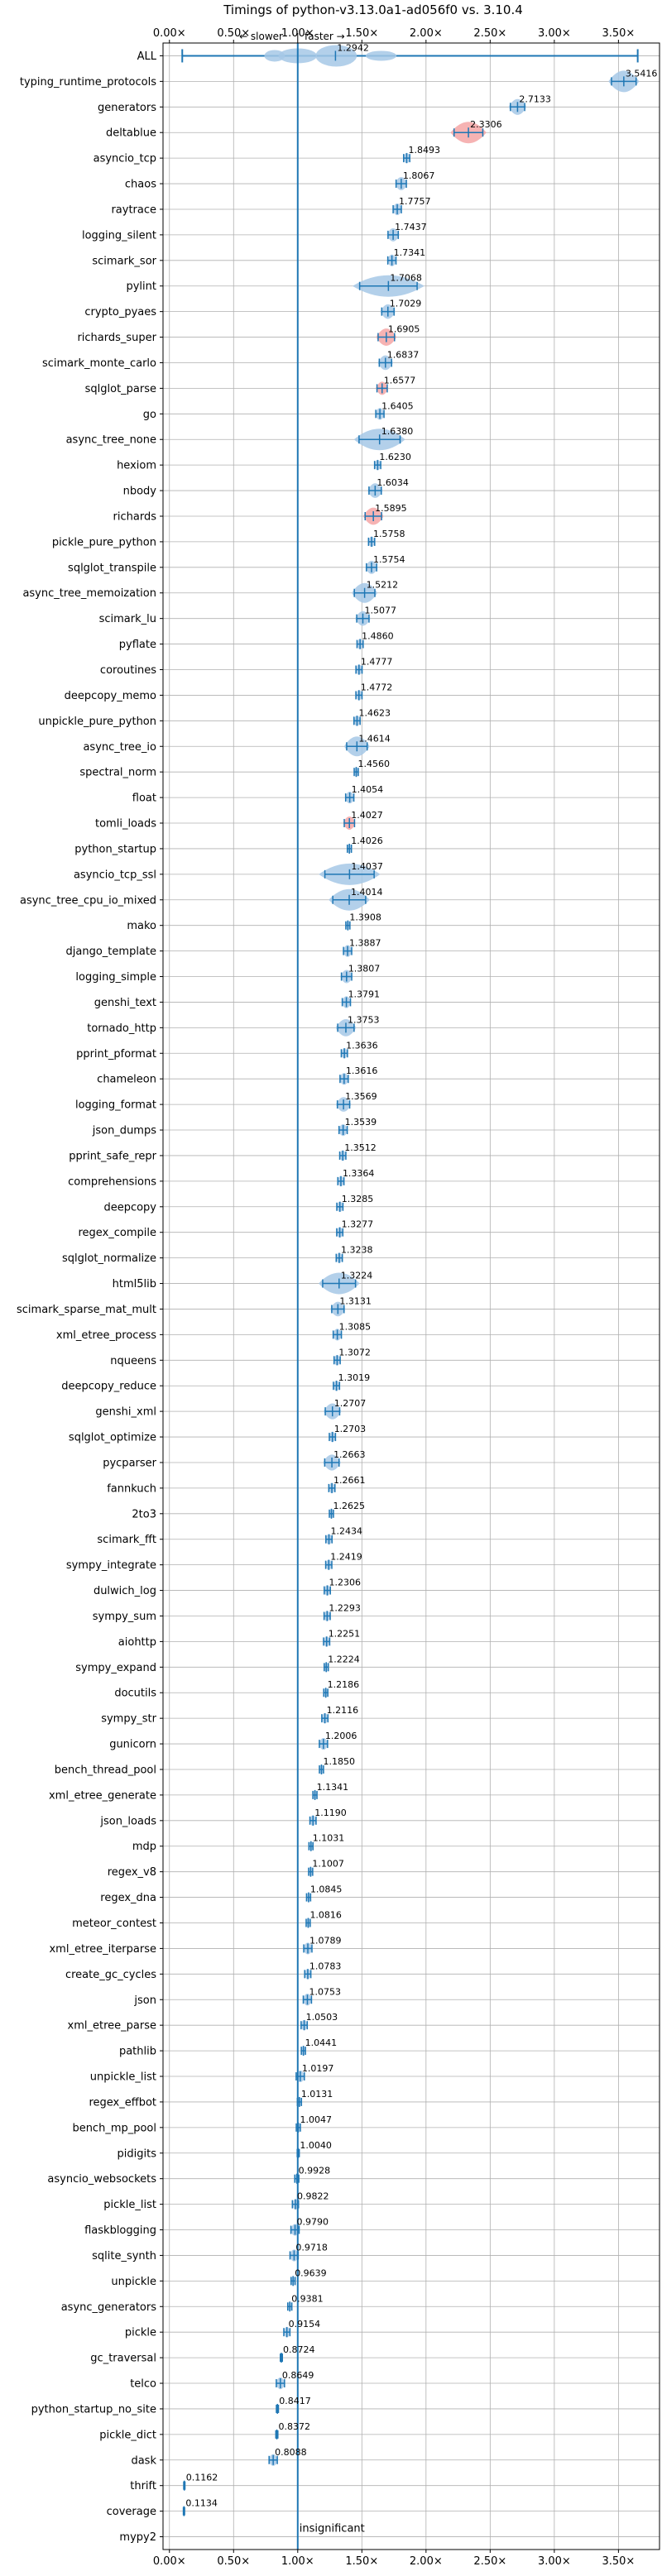 The width and height of the screenshot is (662, 2576). What do you see at coordinates (400, 380) in the screenshot?
I see `value-label: 1.6577` at bounding box center [400, 380].